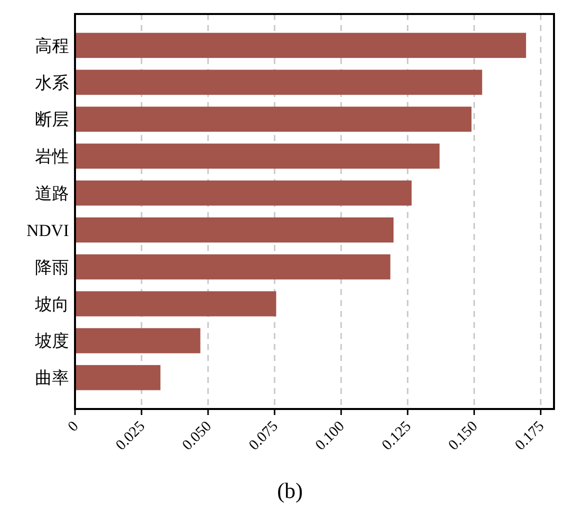 The width and height of the screenshot is (563, 509). What do you see at coordinates (290, 490) in the screenshot?
I see `text: (b)` at bounding box center [290, 490].